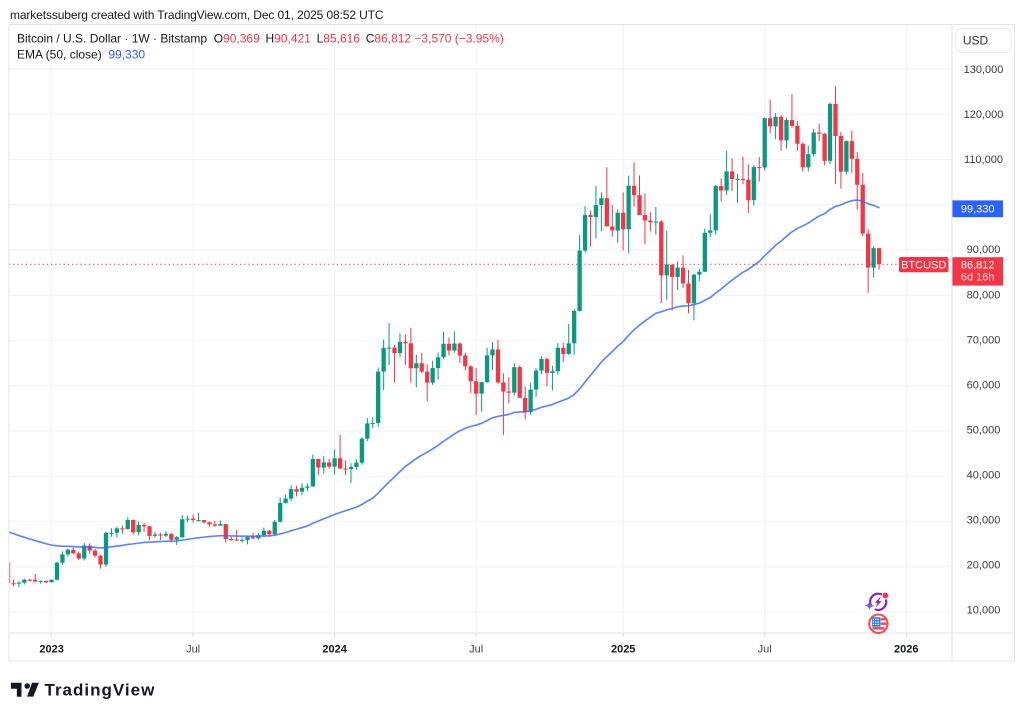  I want to click on svg-text: 70,000, so click(984, 340).